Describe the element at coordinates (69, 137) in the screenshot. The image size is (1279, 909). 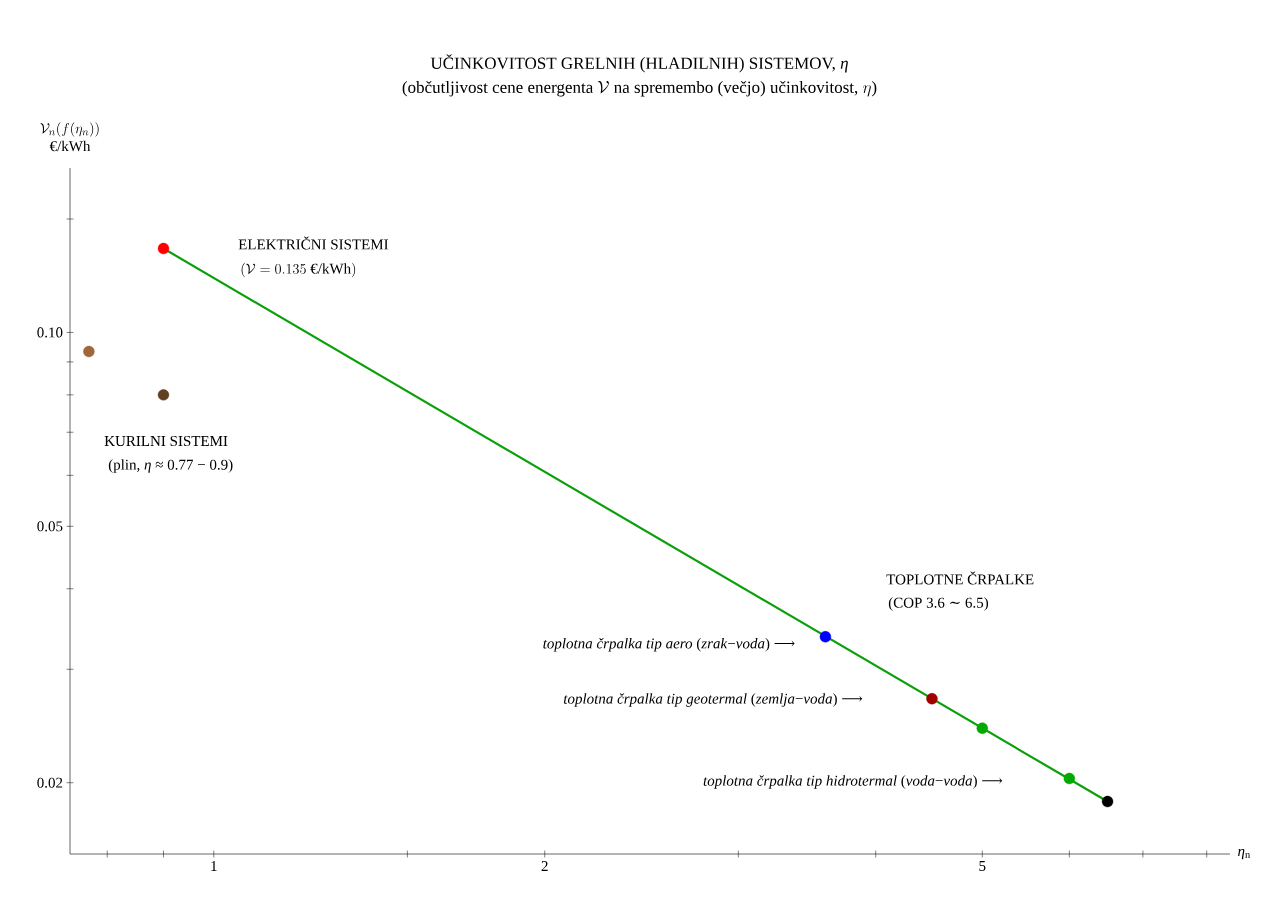
I see `y-axis-title: $\begin{array}{c}\mathcal{V}_n(f(\eta_n))\\ \text{€/kWh}\end{array}$` at that location.